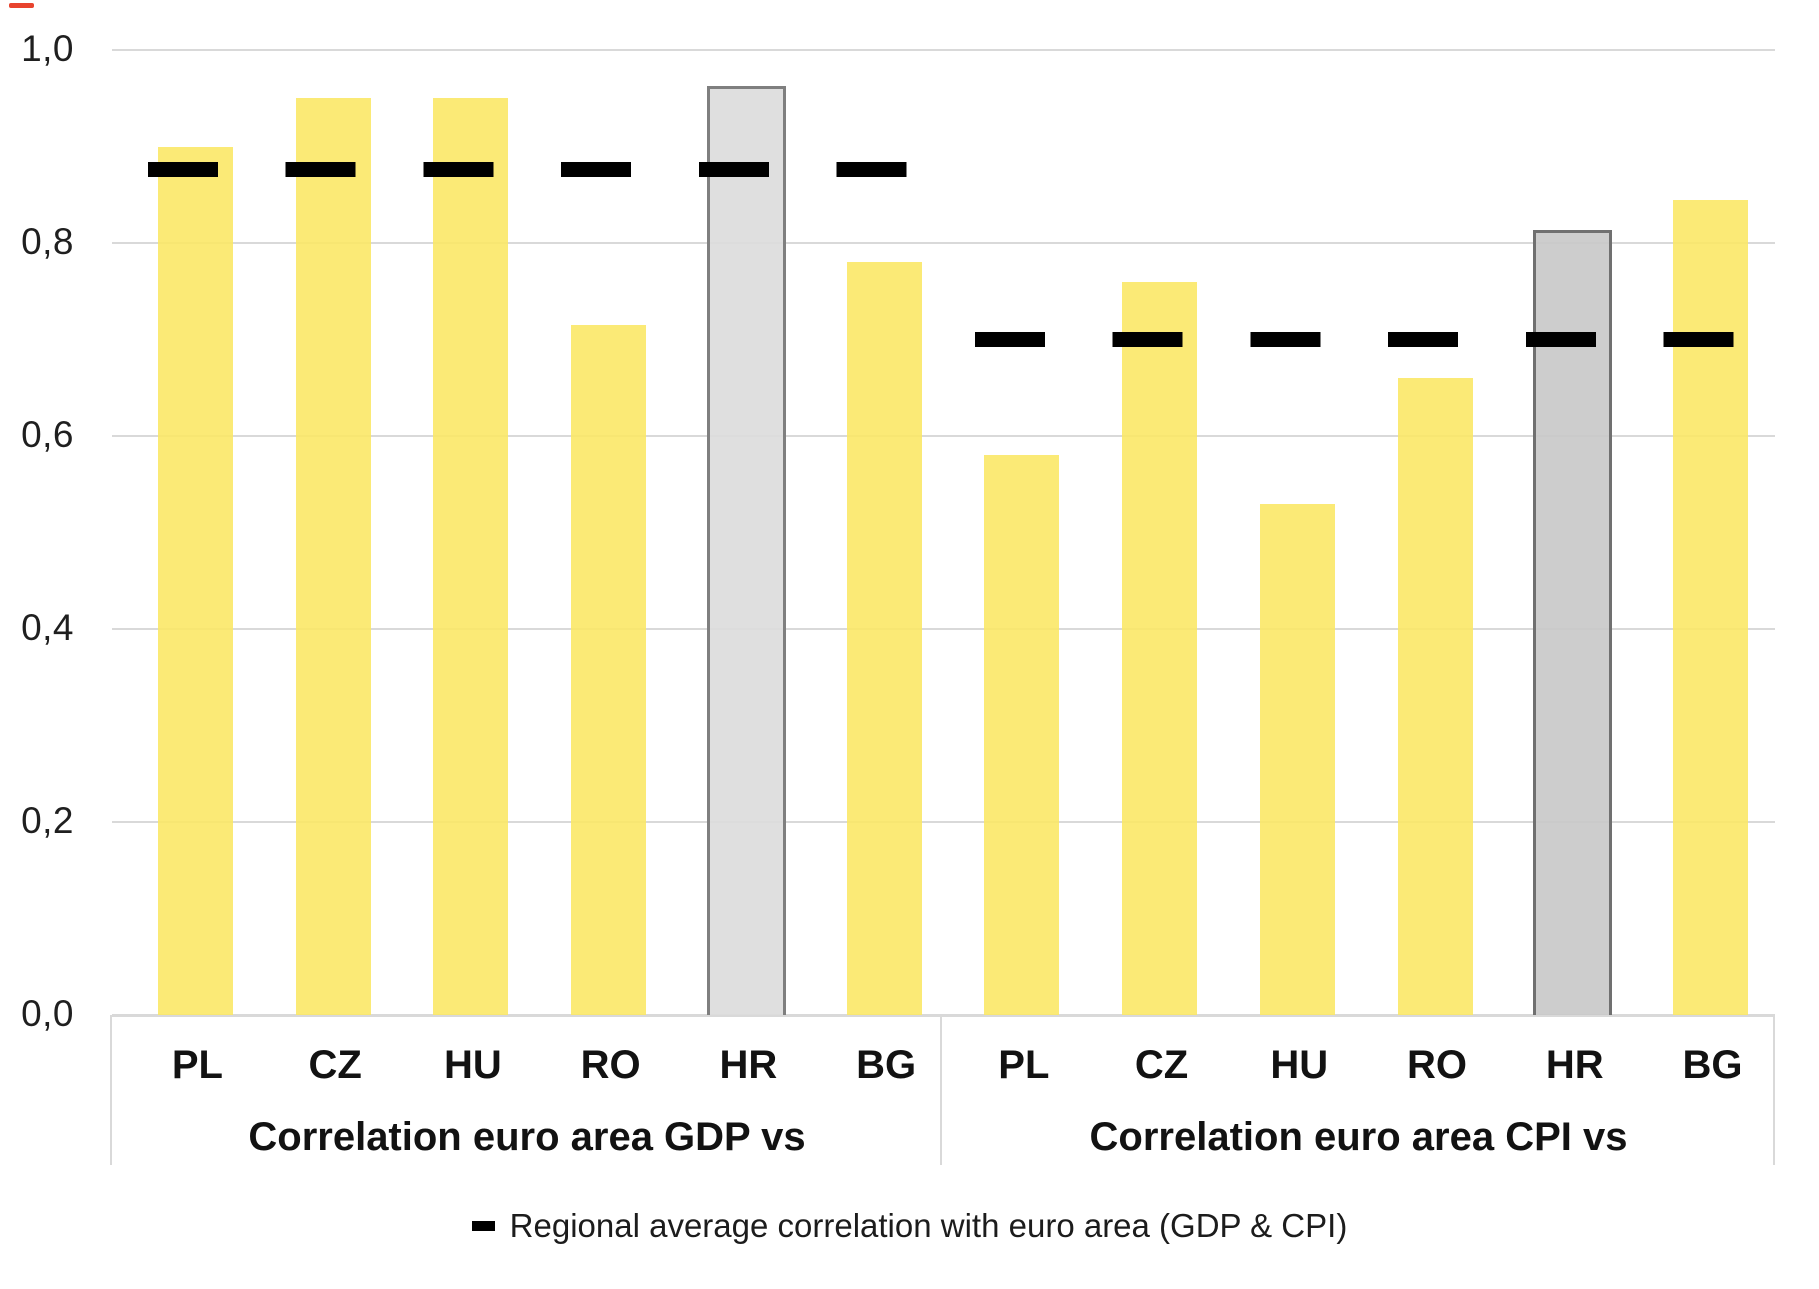 The image size is (1819, 1289). What do you see at coordinates (1354, 339) in the screenshot?
I see `average-line-cpi` at bounding box center [1354, 339].